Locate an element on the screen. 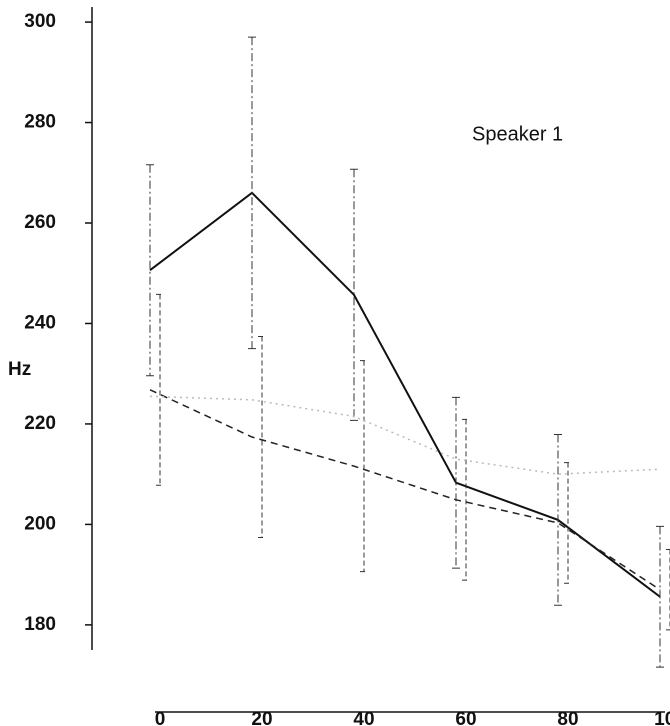  x-tick-label: 20 is located at coordinates (261, 717).